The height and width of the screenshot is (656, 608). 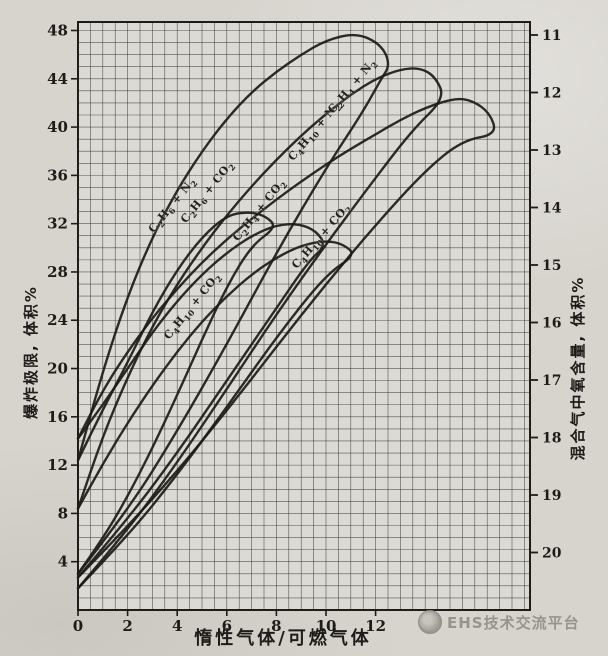 What do you see at coordinates (375, 626) in the screenshot?
I see `x-tick-label: 12` at bounding box center [375, 626].